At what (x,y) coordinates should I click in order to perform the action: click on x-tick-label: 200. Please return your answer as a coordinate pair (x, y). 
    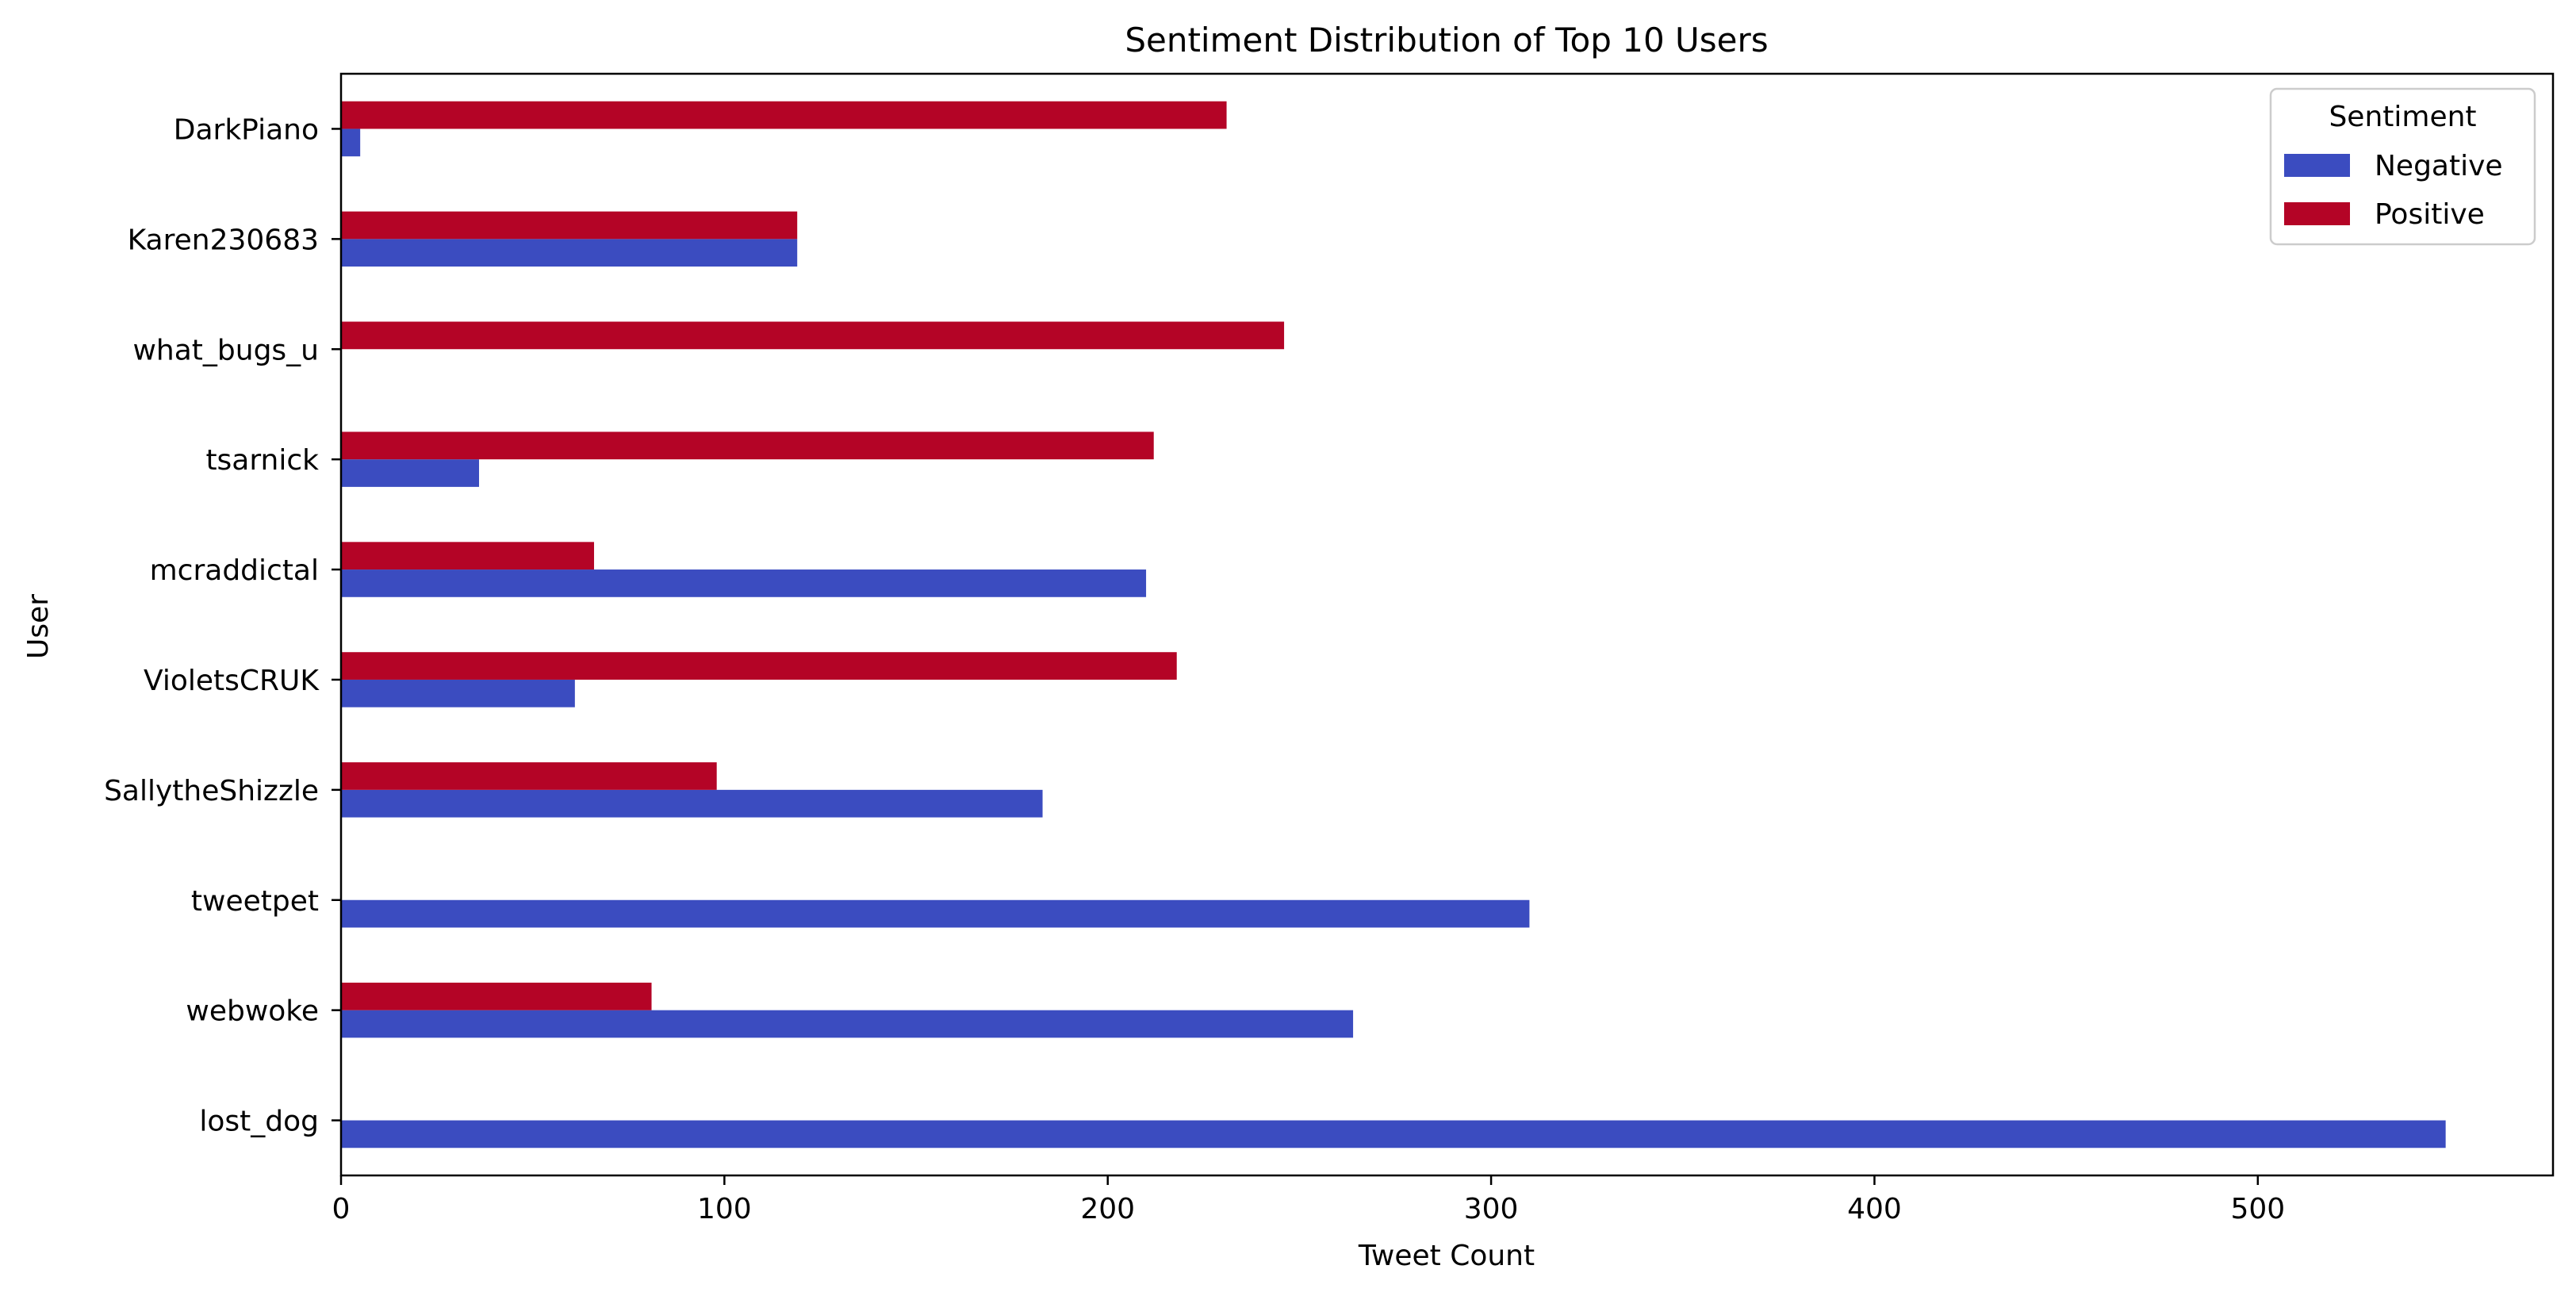
    Looking at the image, I should click on (1108, 1209).